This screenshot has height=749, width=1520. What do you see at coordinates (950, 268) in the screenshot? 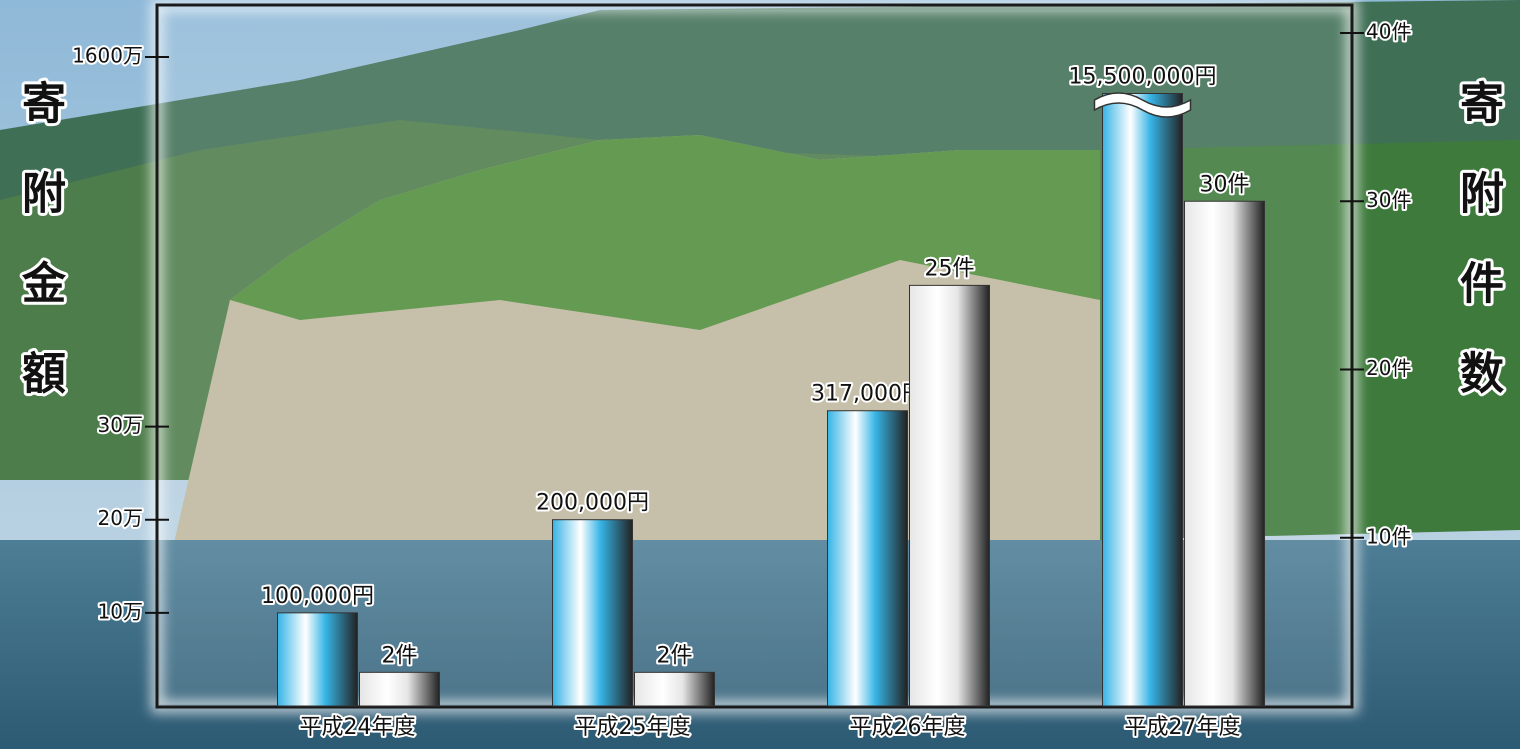
I see `value-label: 25件` at bounding box center [950, 268].